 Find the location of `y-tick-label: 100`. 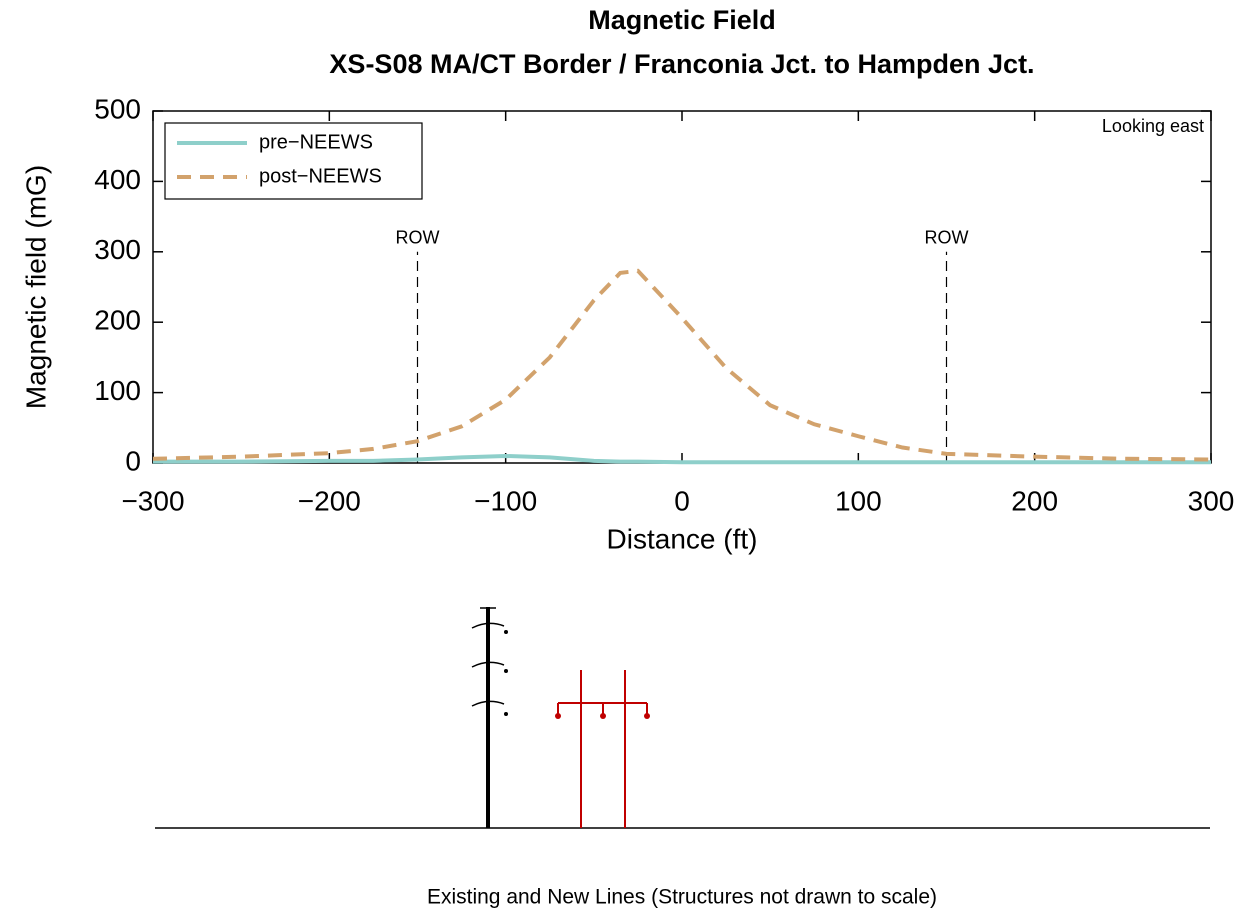

y-tick-label: 100 is located at coordinates (117, 390).